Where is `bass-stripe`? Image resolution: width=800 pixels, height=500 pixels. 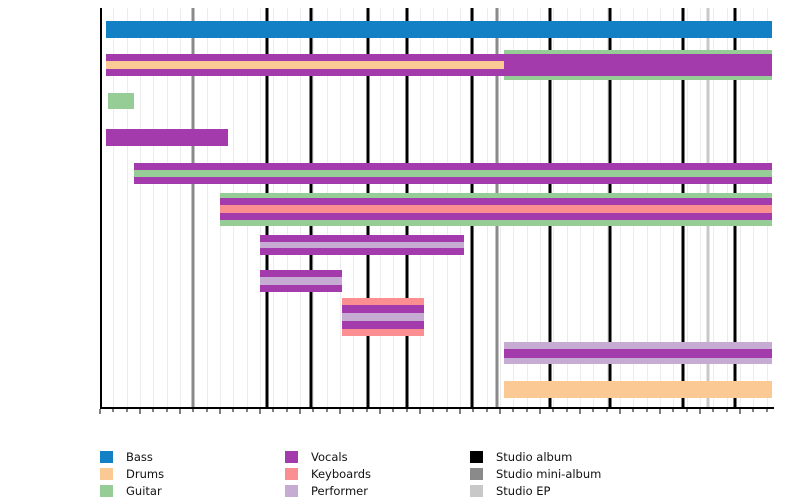
bass-stripe is located at coordinates (439, 29).